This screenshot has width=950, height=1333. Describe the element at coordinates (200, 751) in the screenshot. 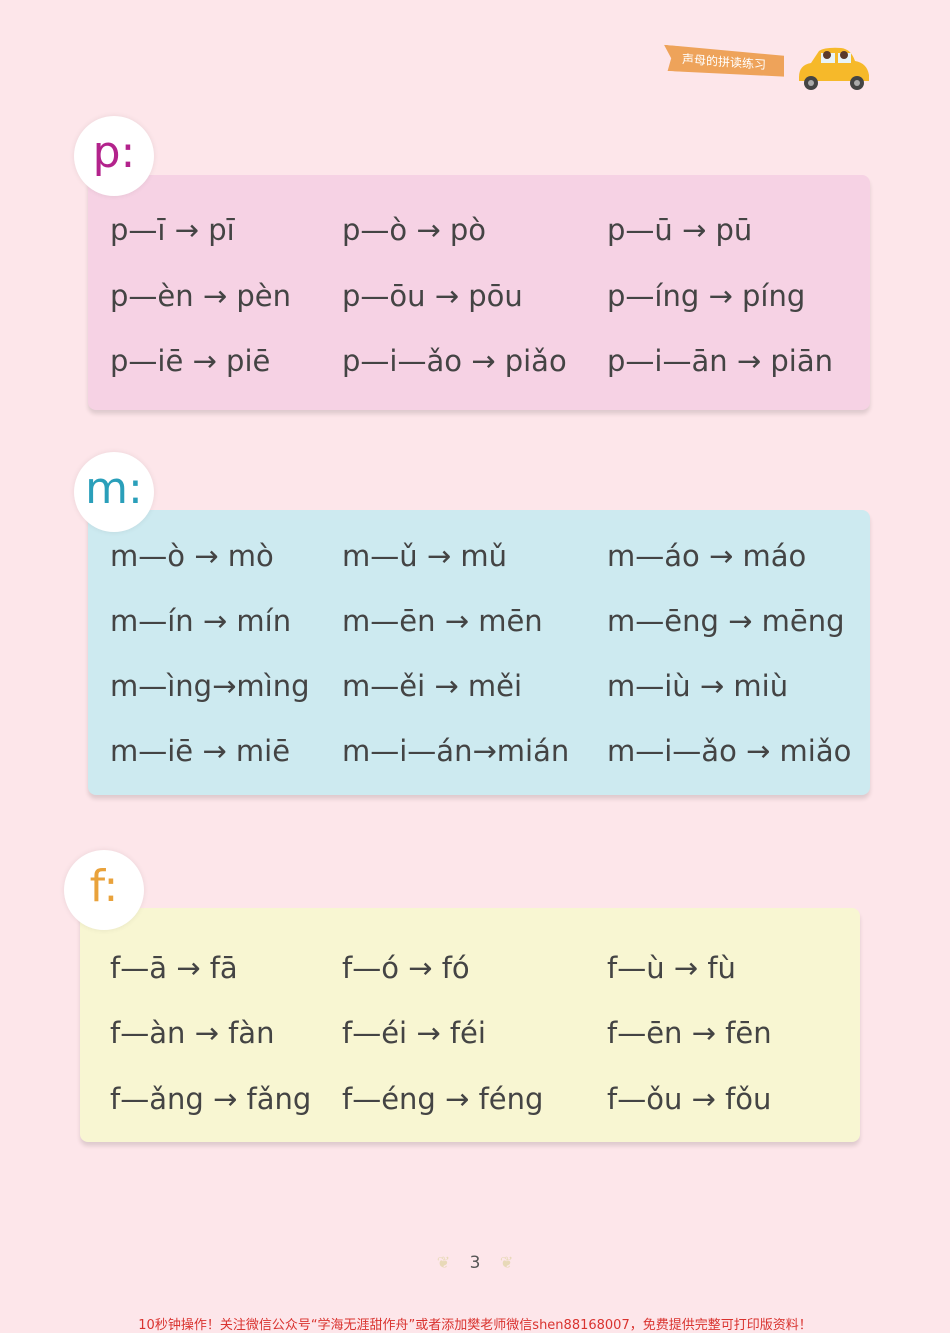

I see `syllable: m—iē → miē` at that location.